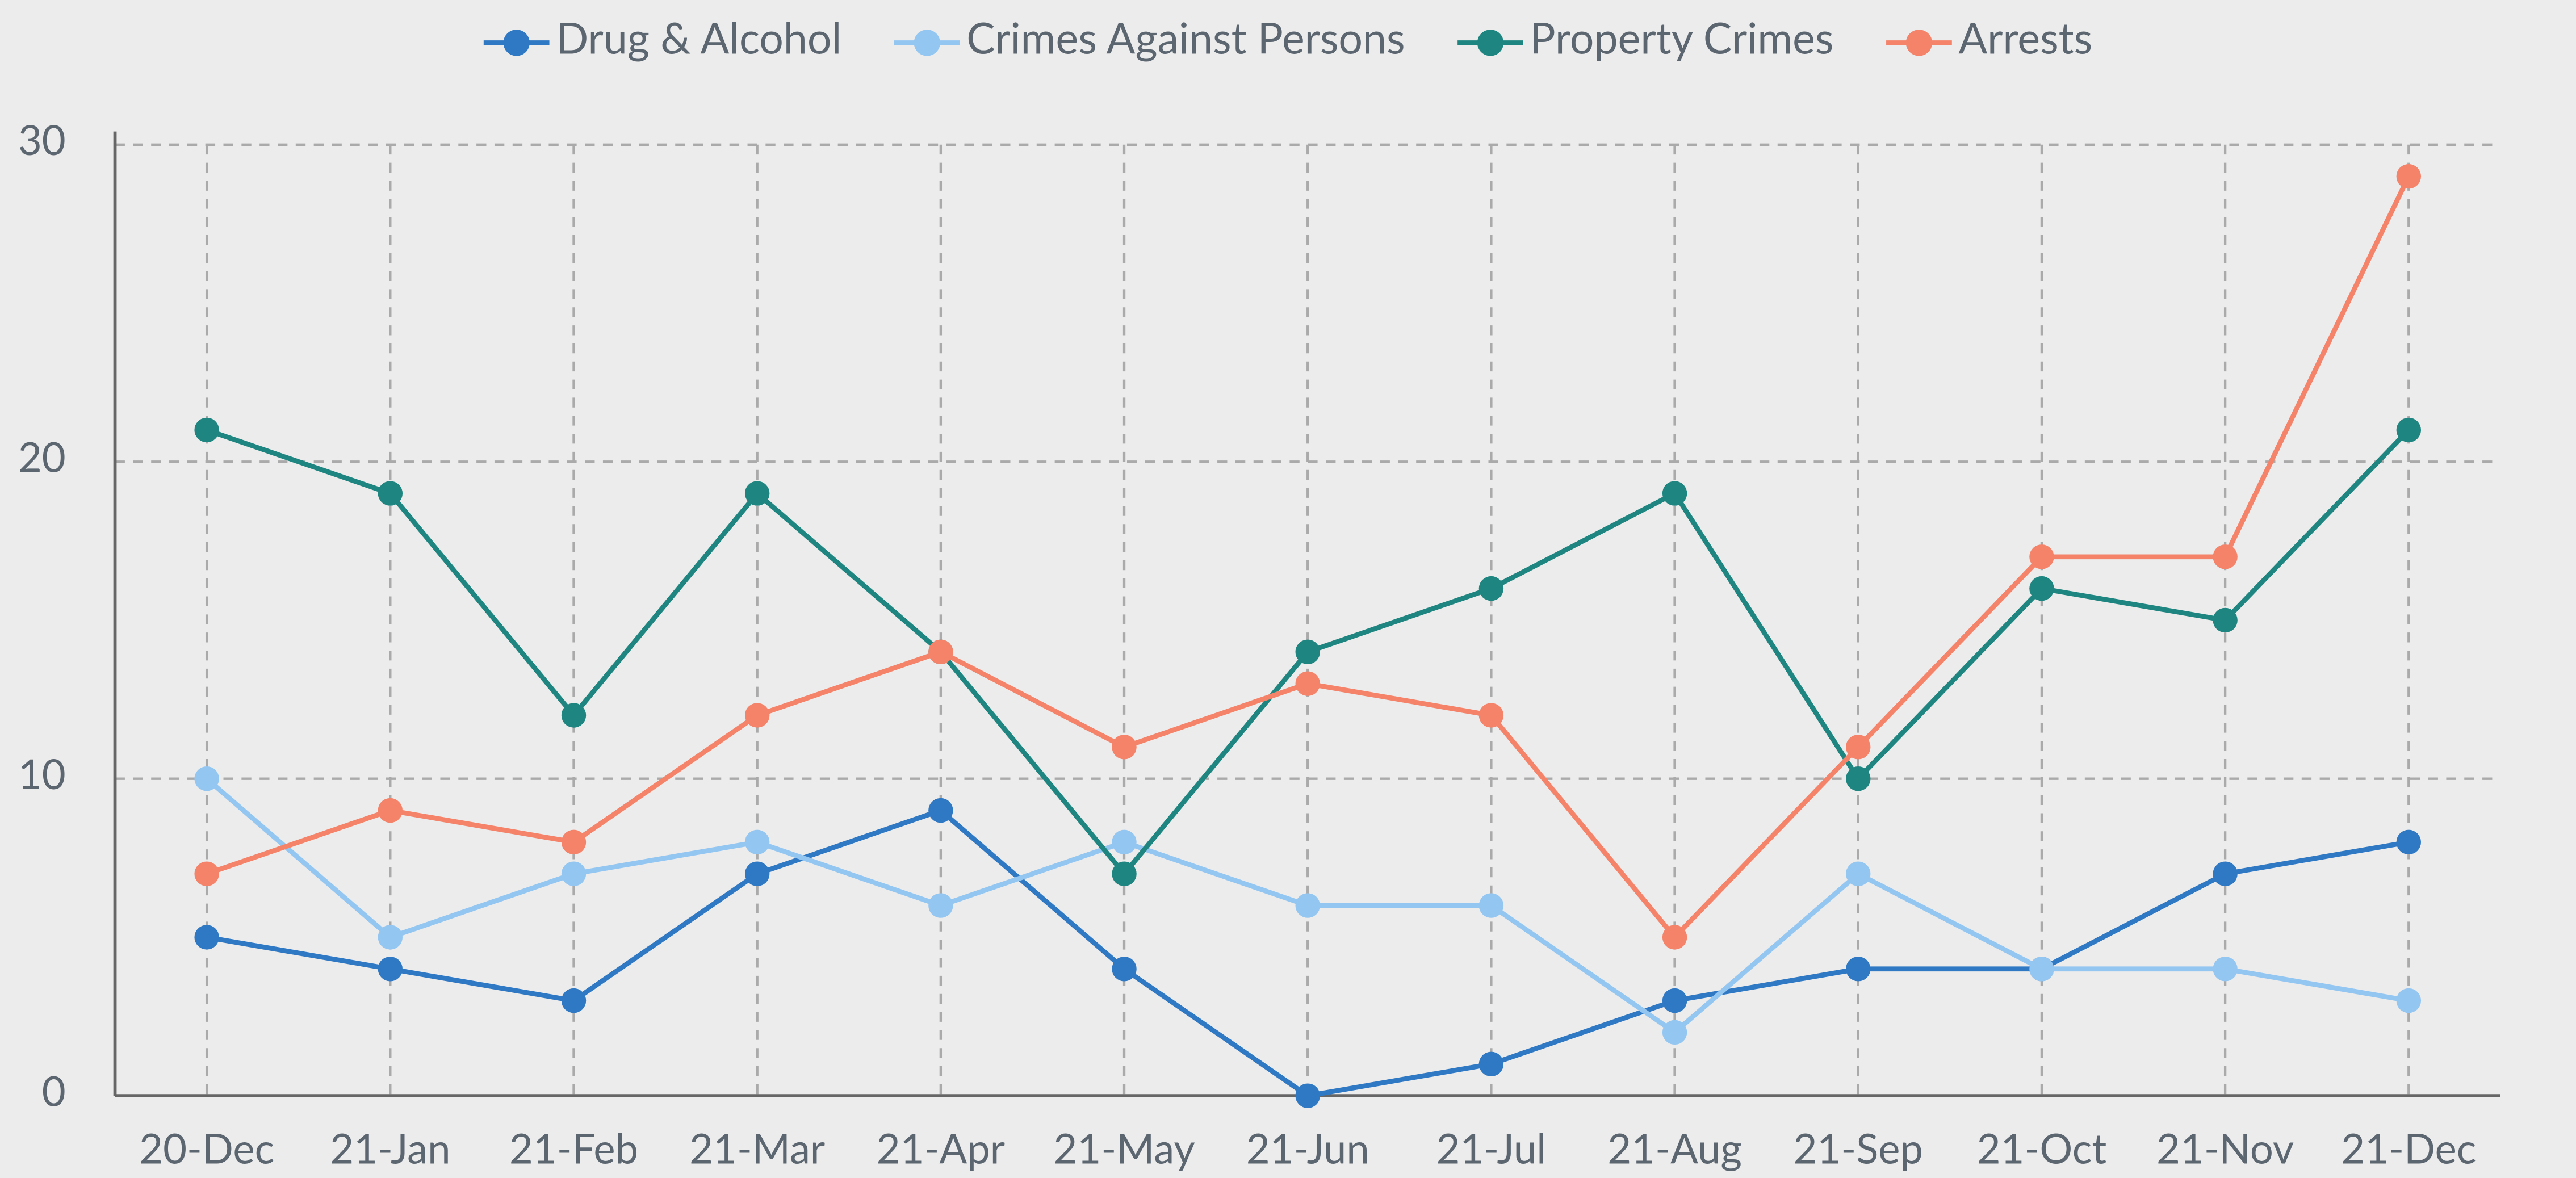 This screenshot has width=2576, height=1178. I want to click on legend-item: Drug & Alcohol, so click(662, 37).